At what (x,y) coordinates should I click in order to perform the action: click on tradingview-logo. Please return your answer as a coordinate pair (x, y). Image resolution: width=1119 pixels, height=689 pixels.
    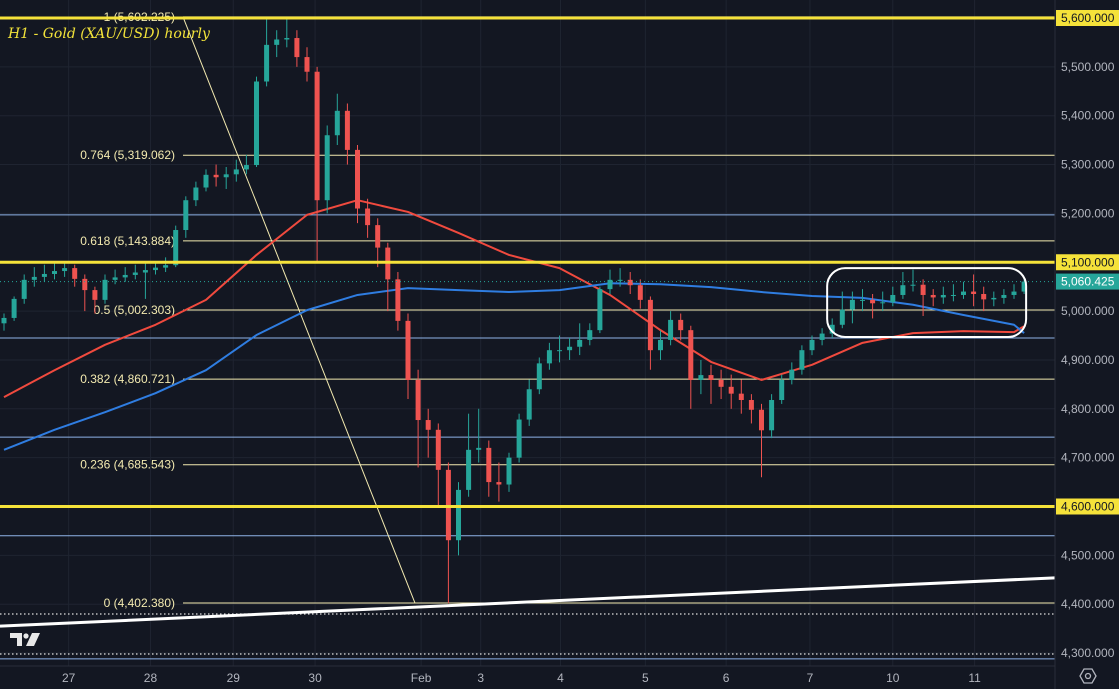
    Looking at the image, I should click on (25, 639).